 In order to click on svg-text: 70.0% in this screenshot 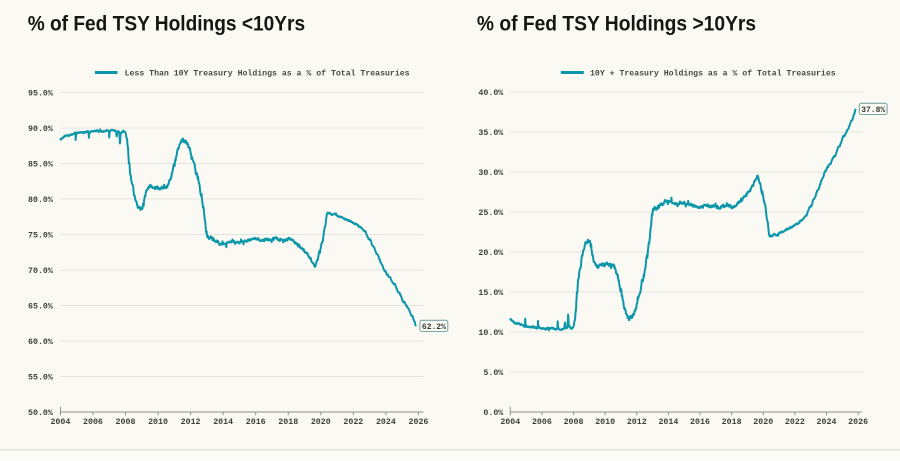, I will do `click(40, 271)`.